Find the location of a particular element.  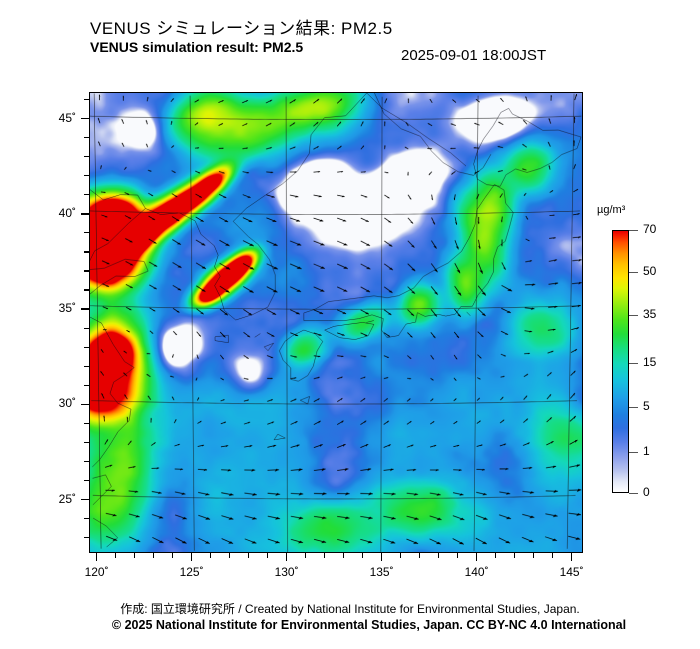

page-title-japanese: VENUS シミュレーション結果: PM2.5 is located at coordinates (241, 28).